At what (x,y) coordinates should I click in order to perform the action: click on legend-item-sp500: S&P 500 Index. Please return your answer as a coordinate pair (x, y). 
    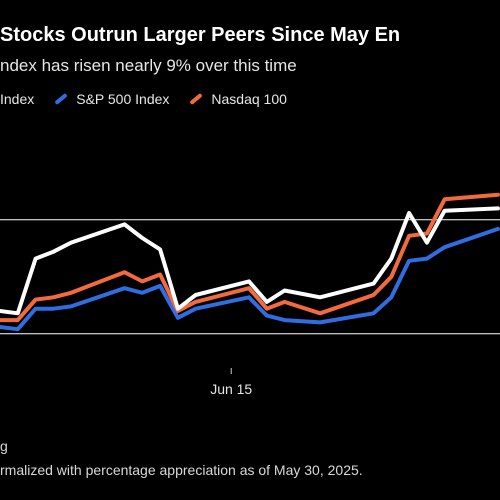
    Looking at the image, I should click on (111, 99).